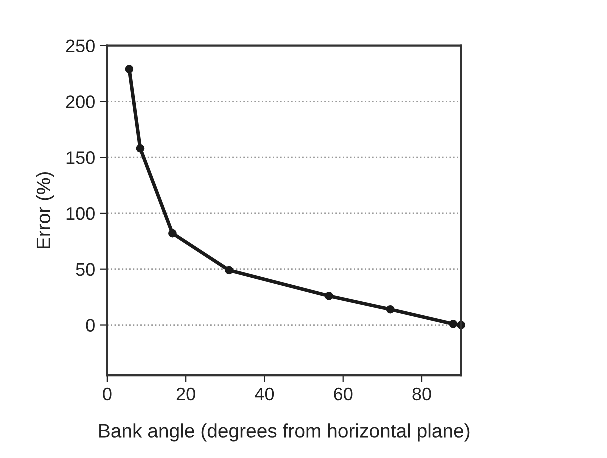 This screenshot has height=458, width=607. I want to click on x-tick-label: 0, so click(107, 394).